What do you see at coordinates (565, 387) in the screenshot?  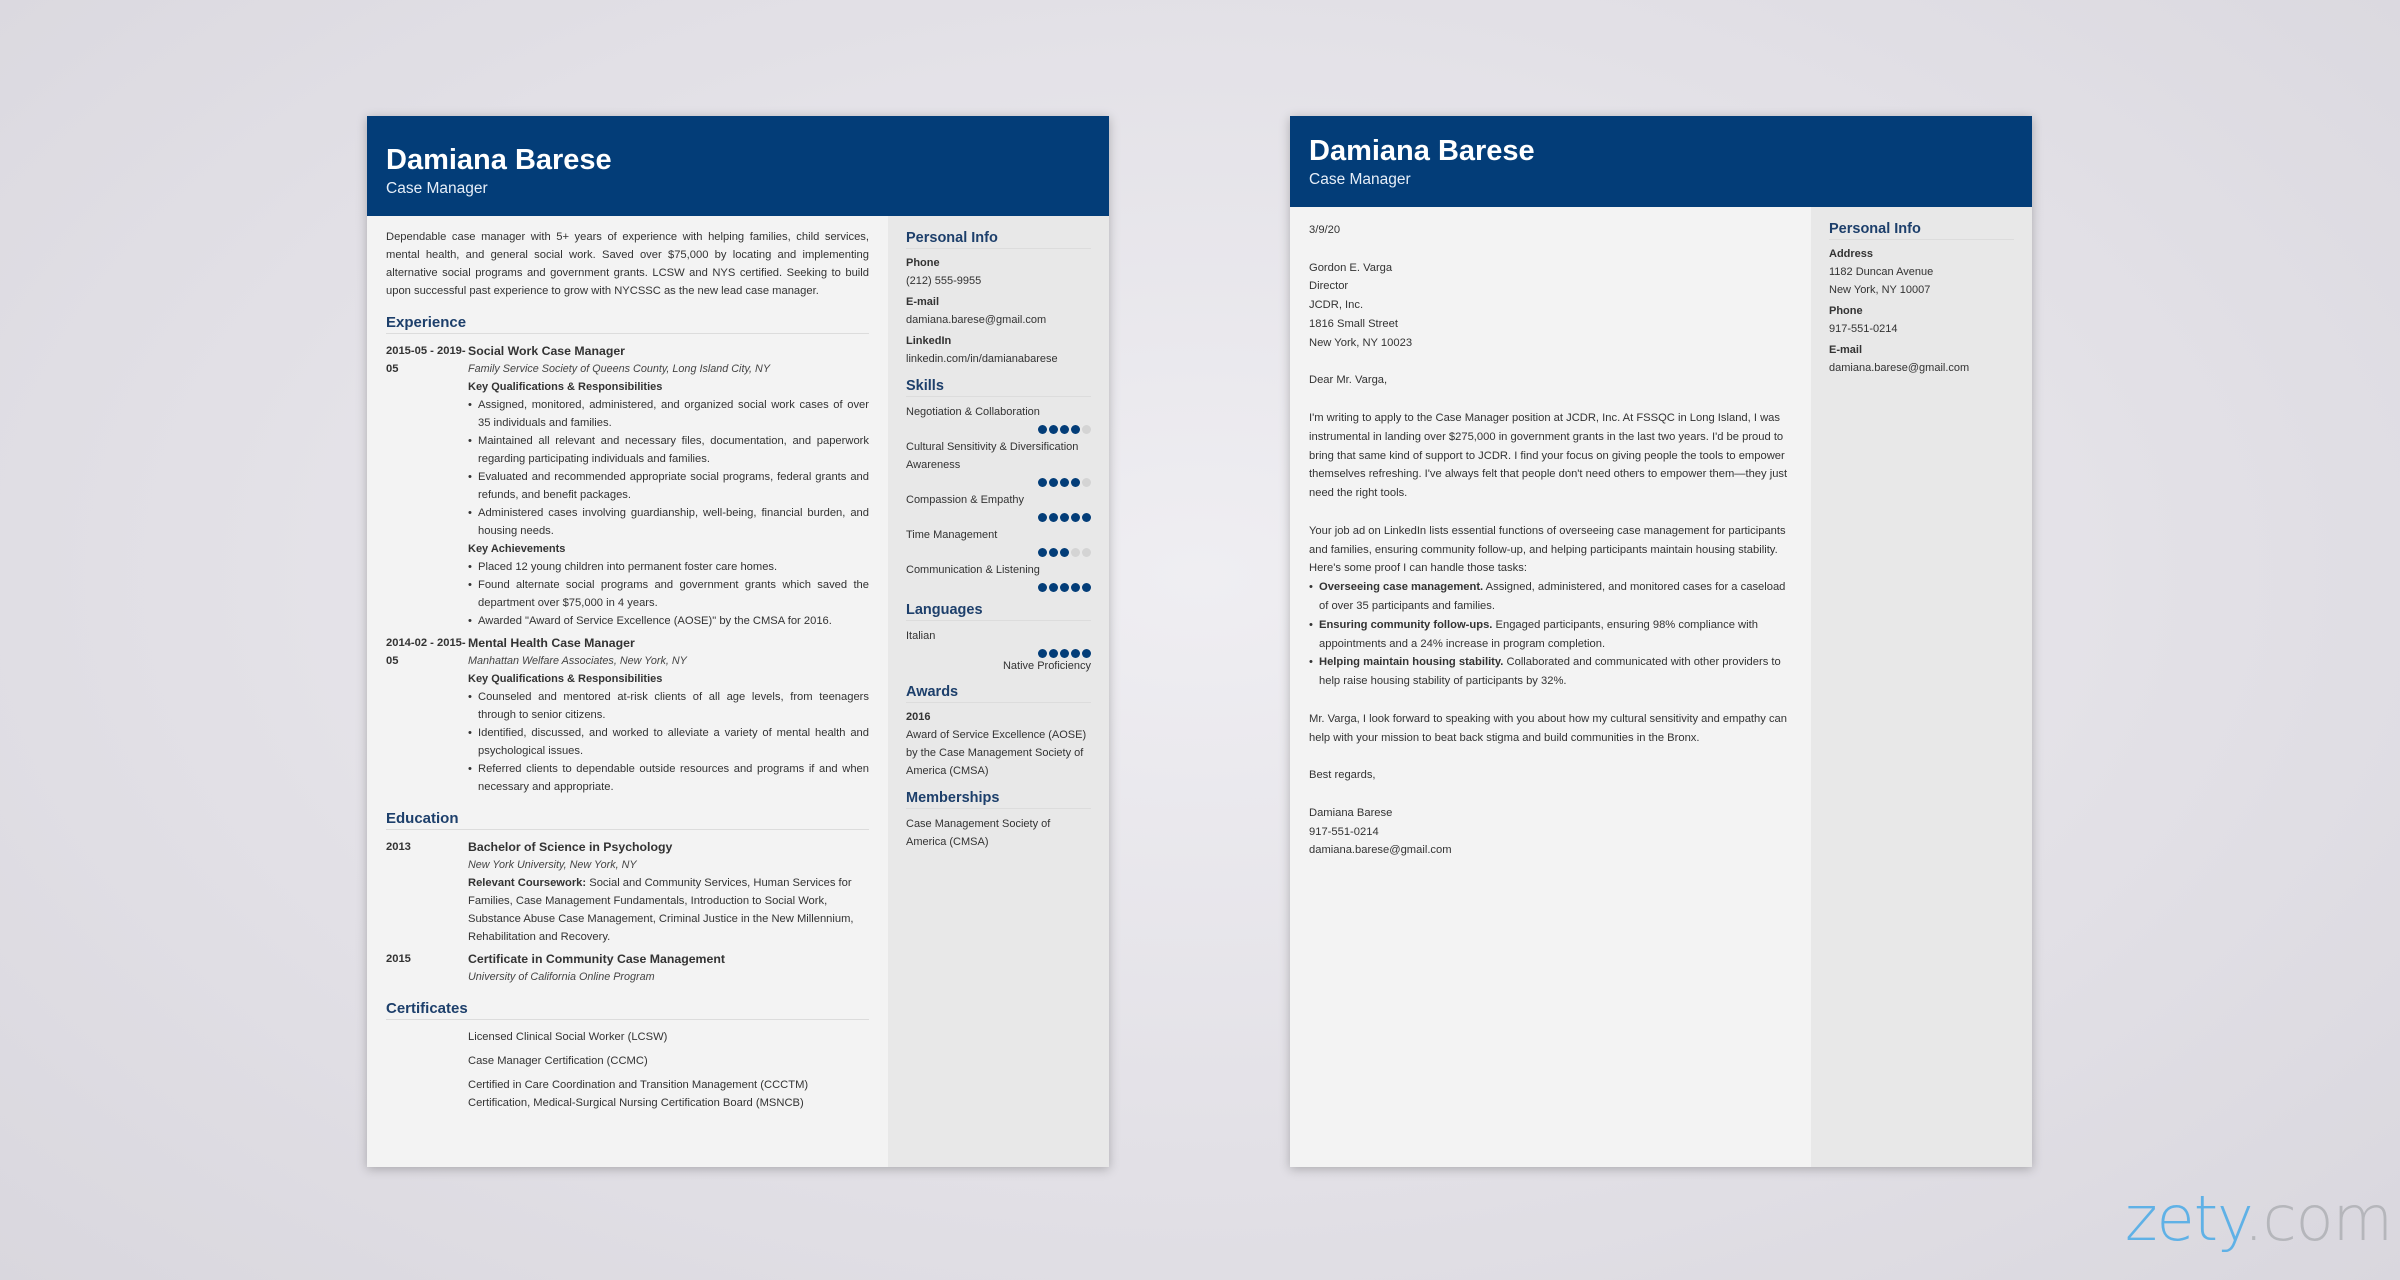 I see `qualifications-heading: Key Qualifications & Responsibilities` at bounding box center [565, 387].